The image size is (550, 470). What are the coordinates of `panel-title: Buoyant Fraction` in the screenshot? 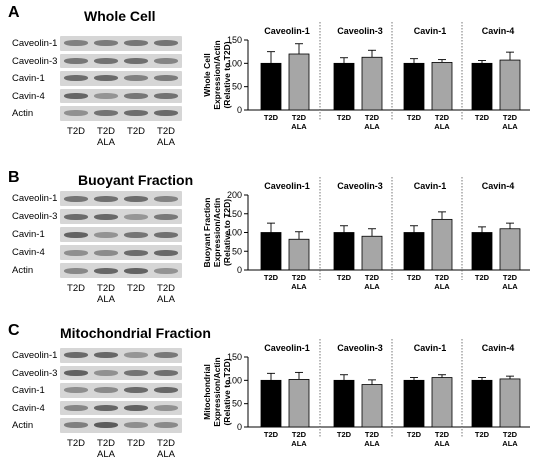 It's located at (136, 180).